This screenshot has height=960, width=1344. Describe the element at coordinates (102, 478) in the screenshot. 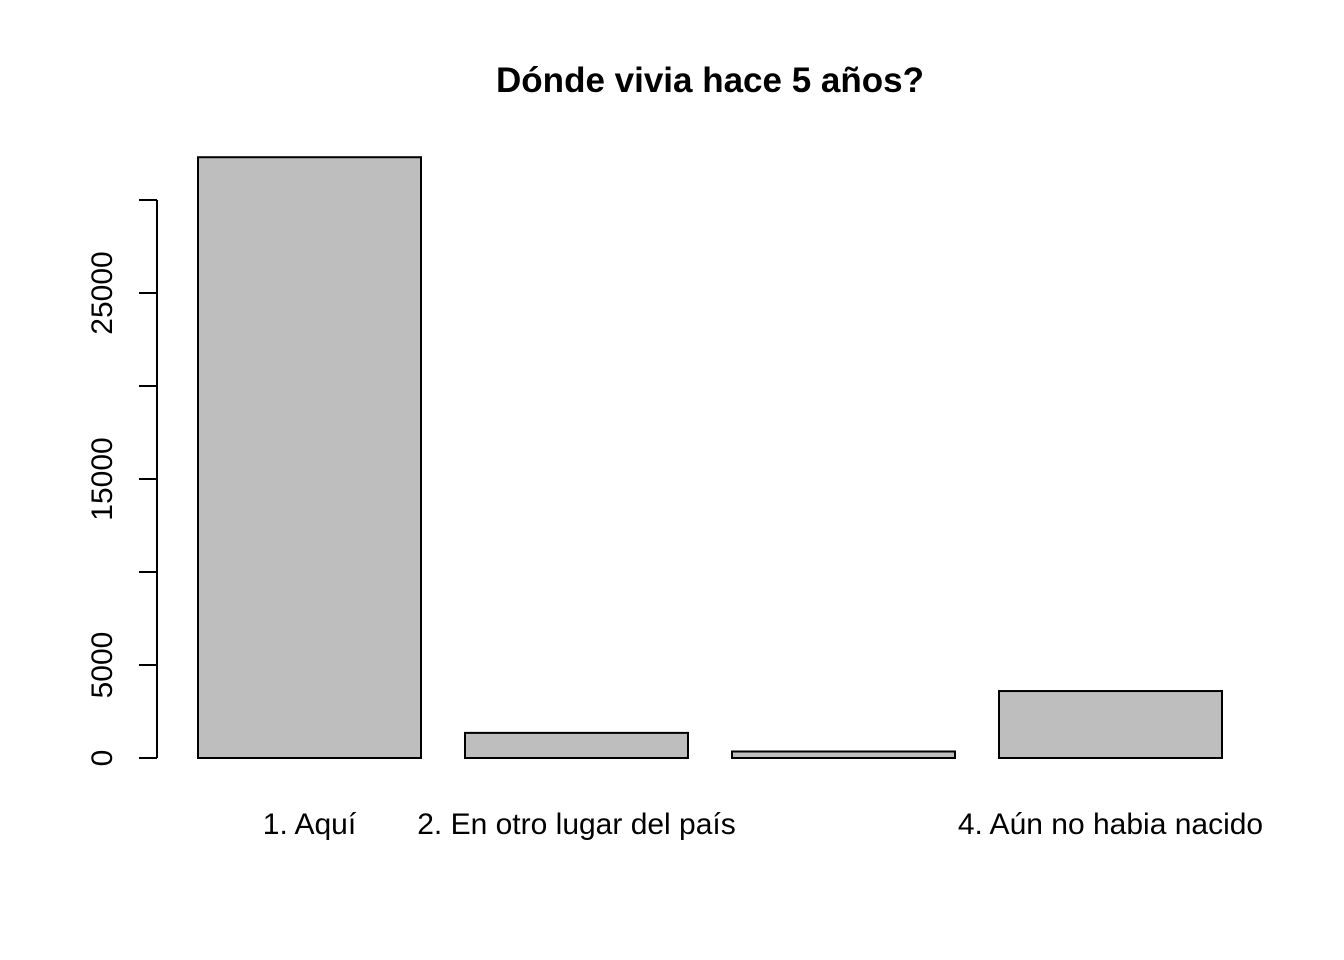

I see `y-tick-label: 15000` at that location.